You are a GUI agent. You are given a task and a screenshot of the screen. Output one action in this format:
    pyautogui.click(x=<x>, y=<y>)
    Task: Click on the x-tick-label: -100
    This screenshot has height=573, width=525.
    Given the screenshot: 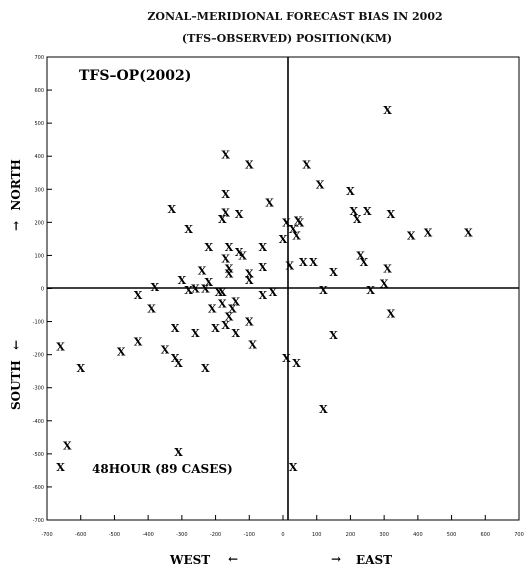 What is the action you would take?
    pyautogui.click(x=249, y=535)
    